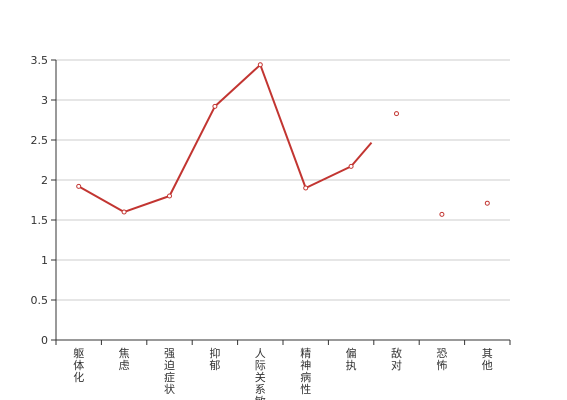 Image resolution: width=567 pixels, height=400 pixels. Describe the element at coordinates (305, 371) in the screenshot. I see `x-tick-label: 精神病性` at that location.